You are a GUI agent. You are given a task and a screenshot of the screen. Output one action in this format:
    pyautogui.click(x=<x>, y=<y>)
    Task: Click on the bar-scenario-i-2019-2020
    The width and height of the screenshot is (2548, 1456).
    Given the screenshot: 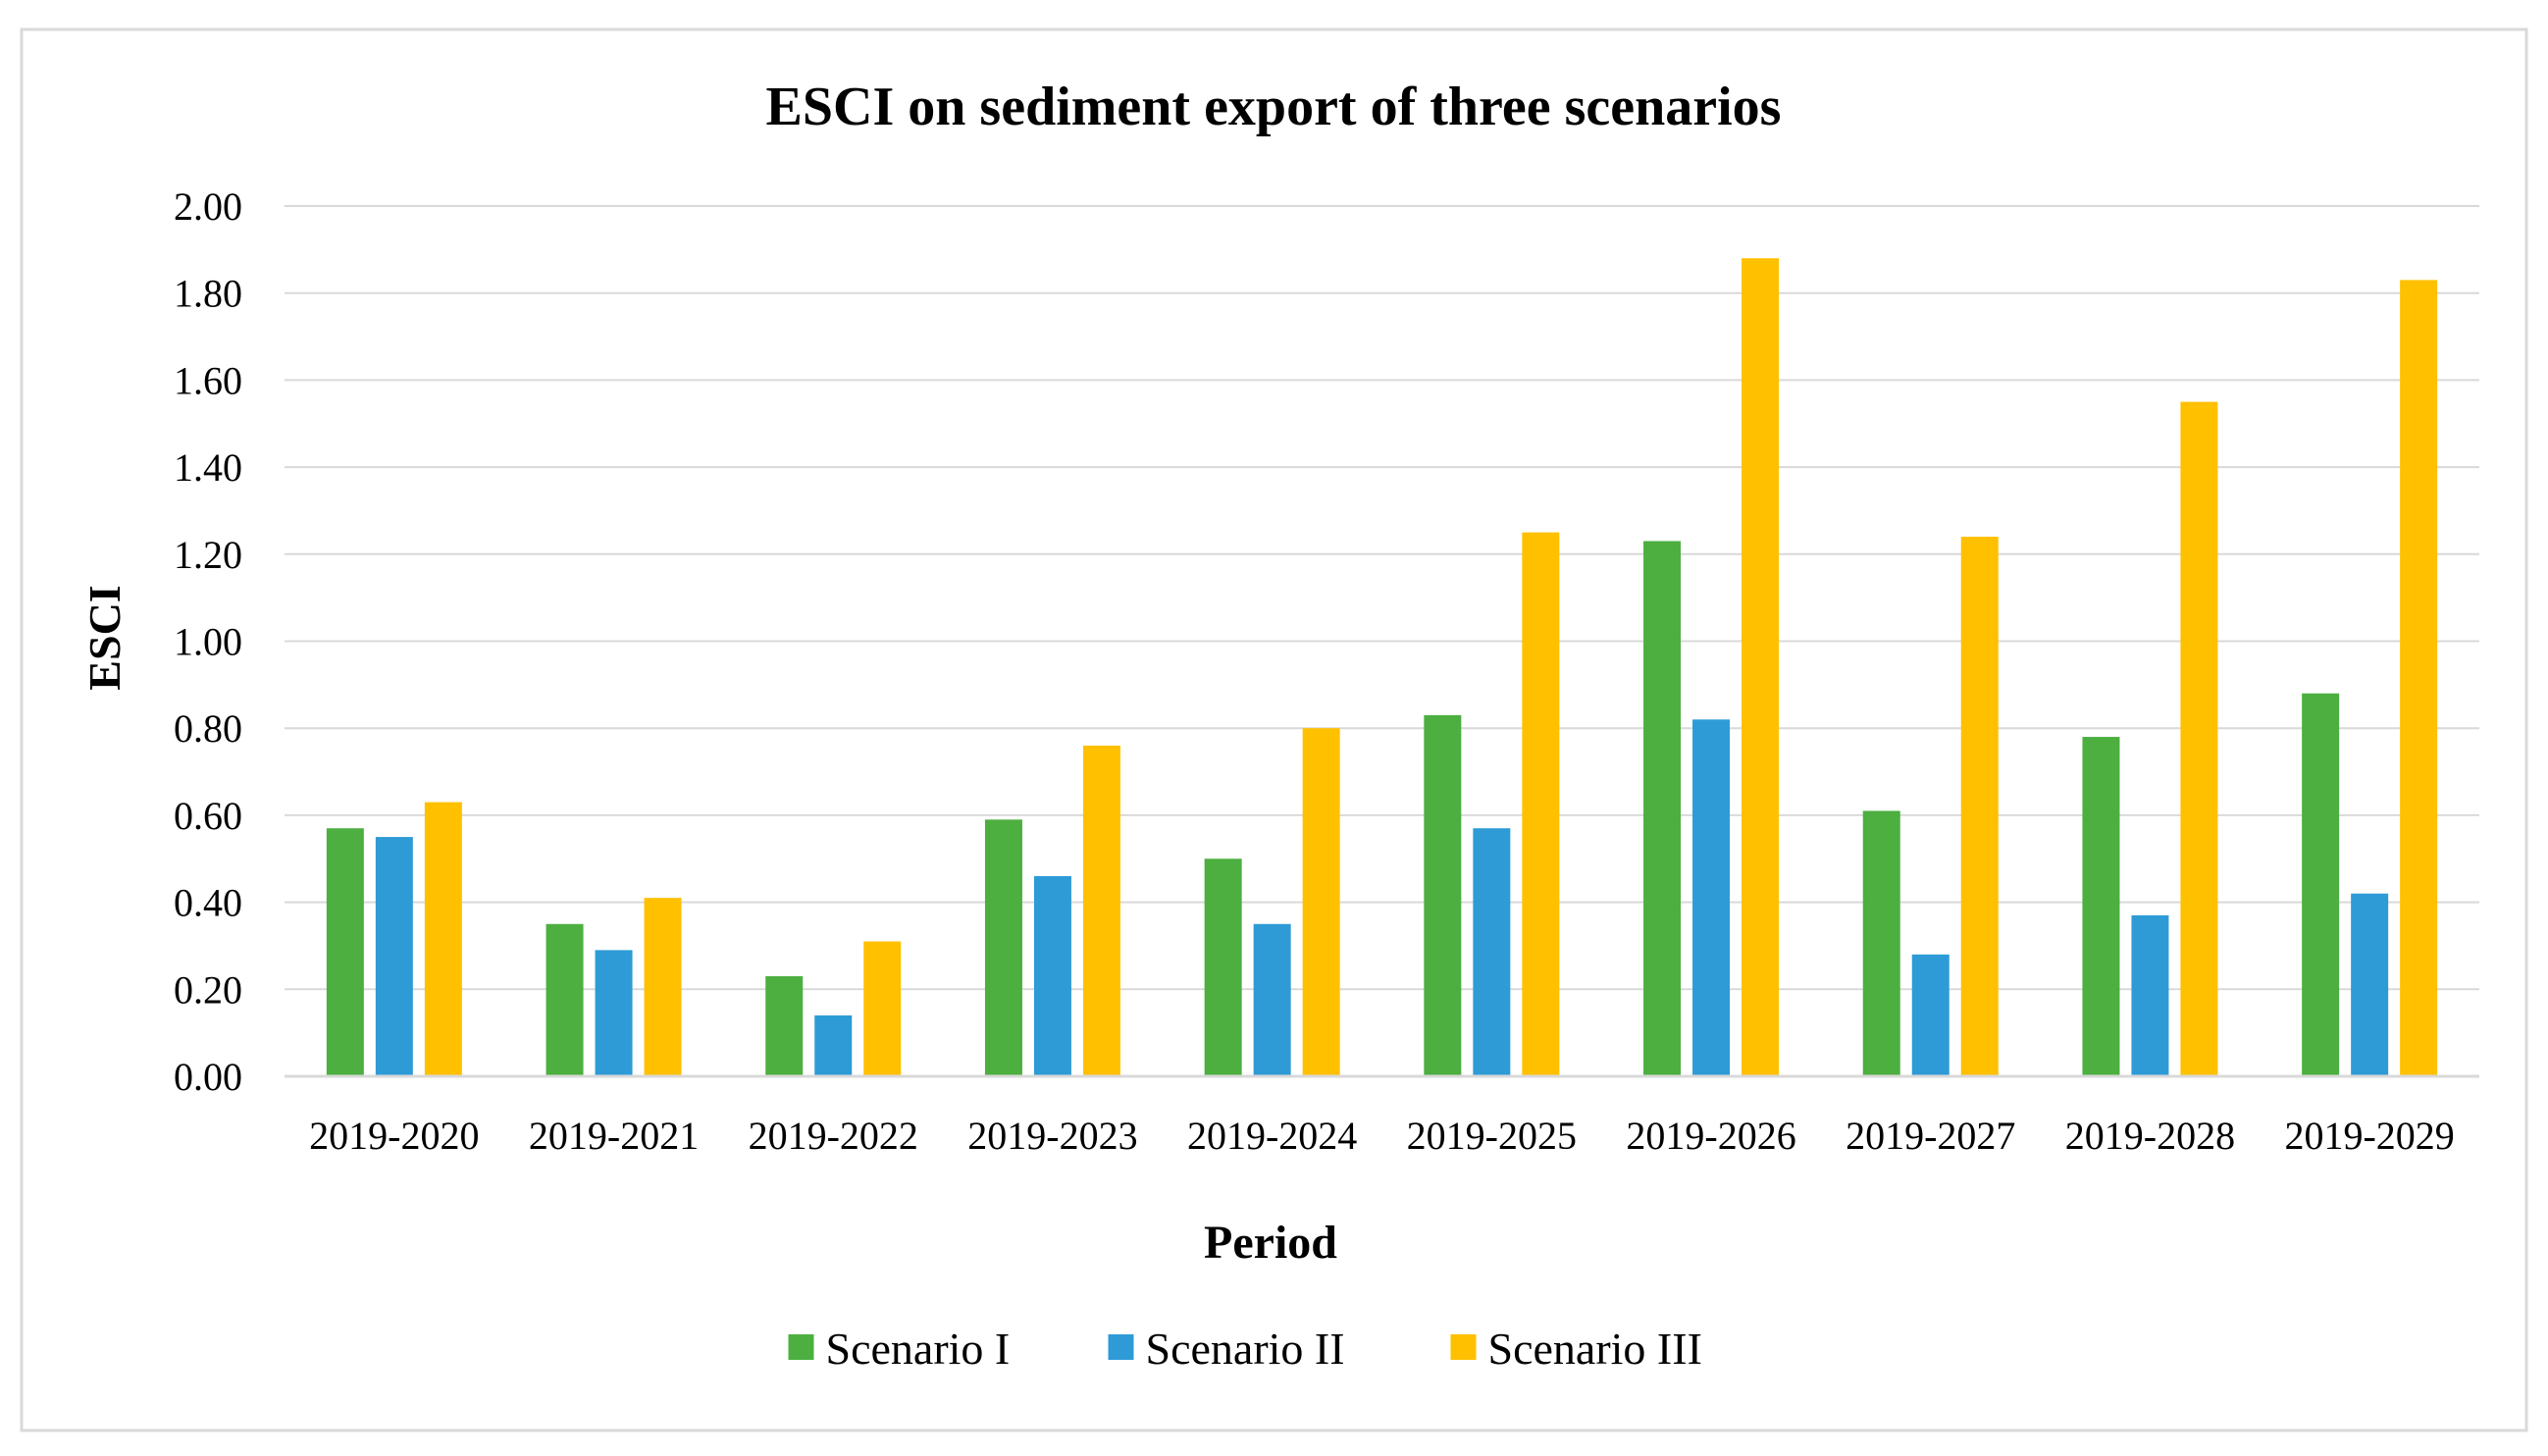 What is the action you would take?
    pyautogui.click(x=345, y=952)
    